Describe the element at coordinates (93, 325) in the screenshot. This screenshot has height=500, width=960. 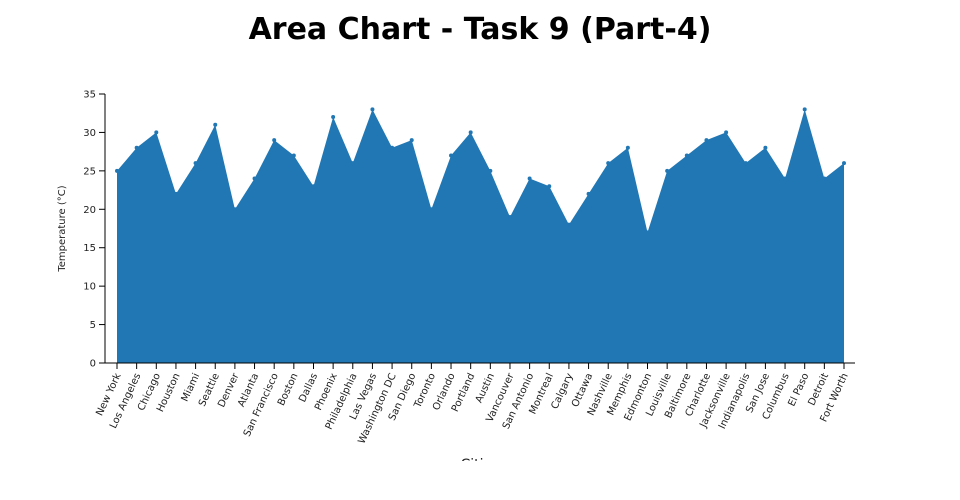
I see `y-tick-label: 5` at that location.